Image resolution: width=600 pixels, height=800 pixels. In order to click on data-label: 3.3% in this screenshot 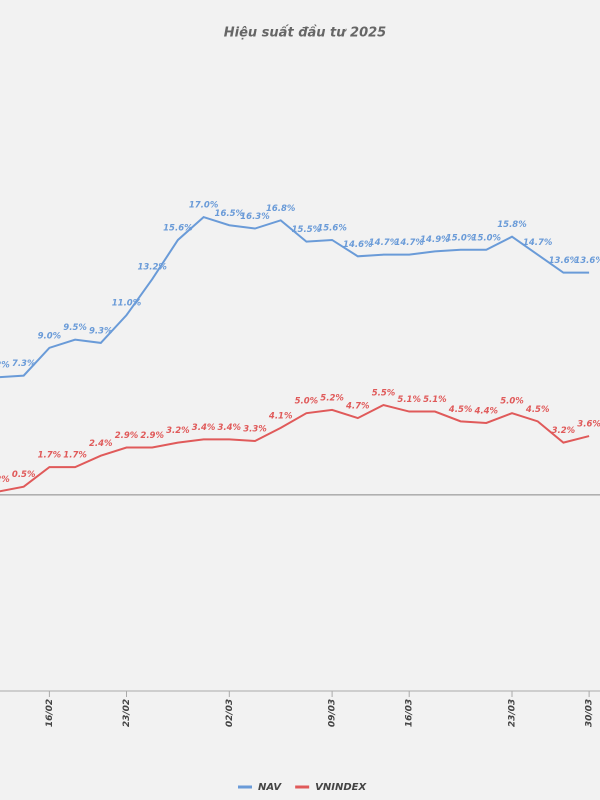, I will do `click(255, 429)`.